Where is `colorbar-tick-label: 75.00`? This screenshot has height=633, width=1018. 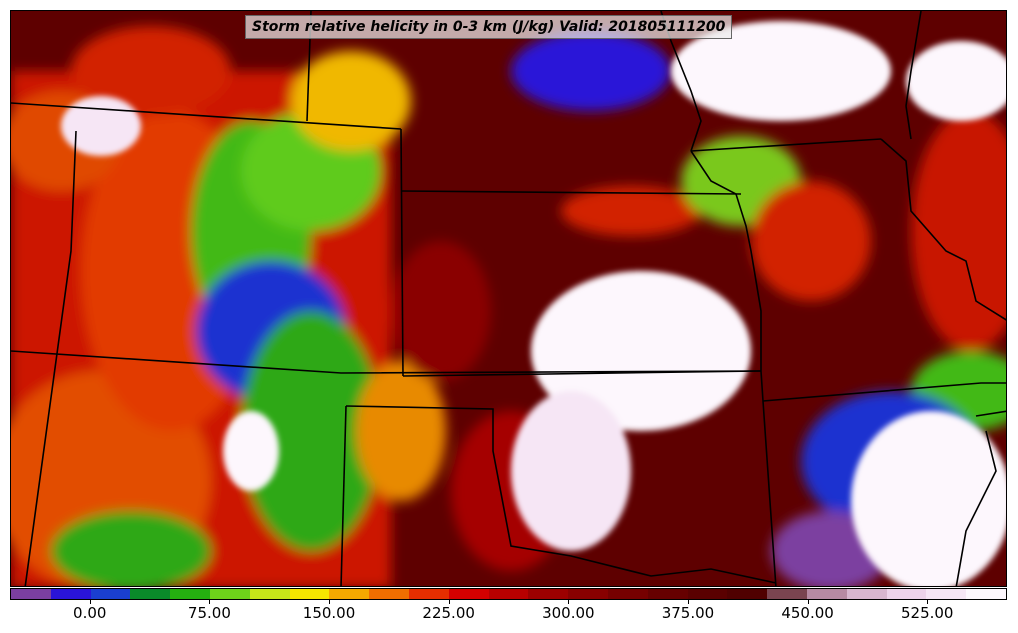
colorbar-tick-label: 75.00 is located at coordinates (209, 613).